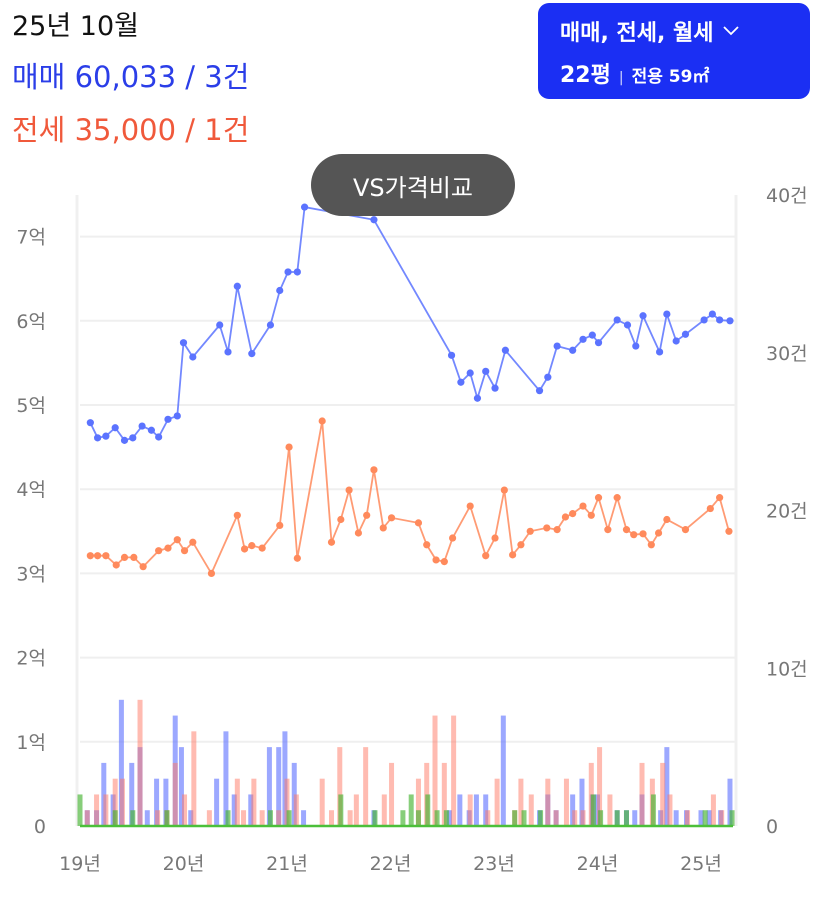 The image size is (827, 897). I want to click on right-y-tick-label: 0, so click(772, 827).